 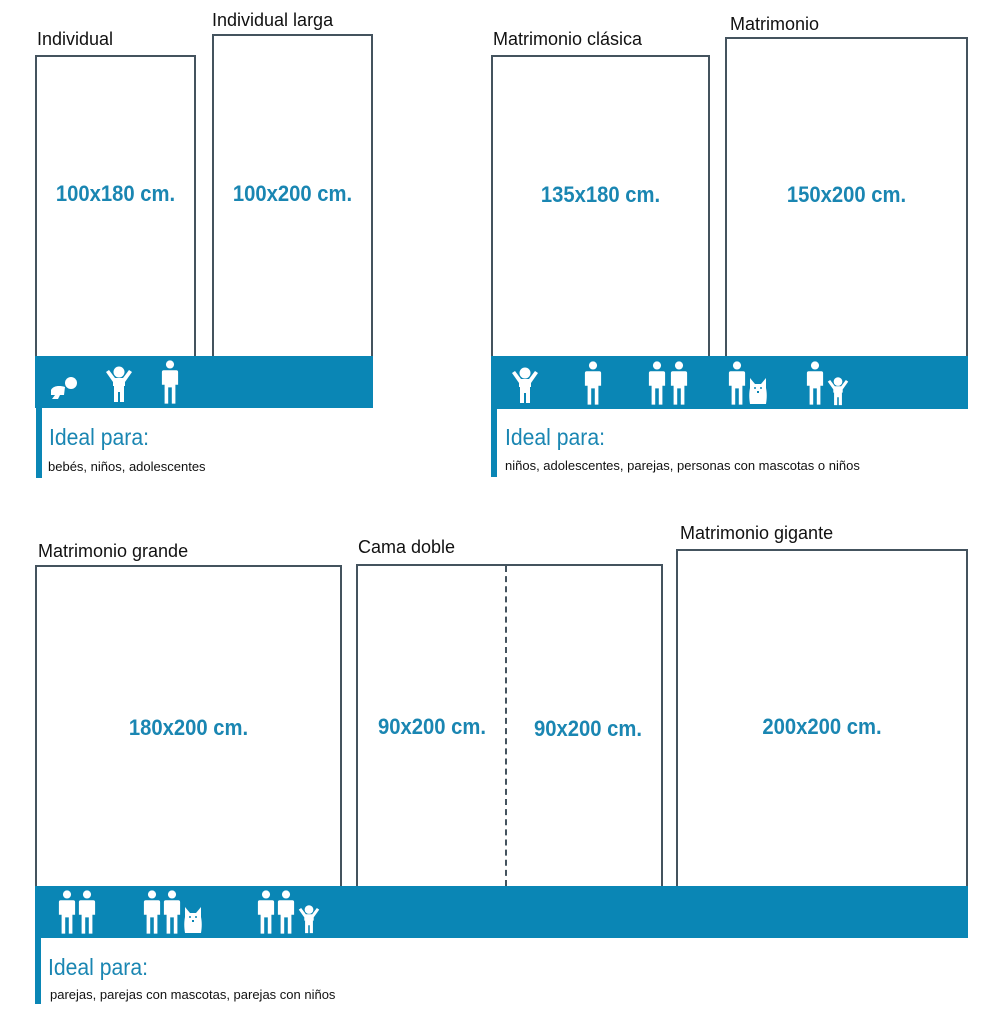 What do you see at coordinates (75, 39) in the screenshot?
I see `bed-label-individual: Individual` at bounding box center [75, 39].